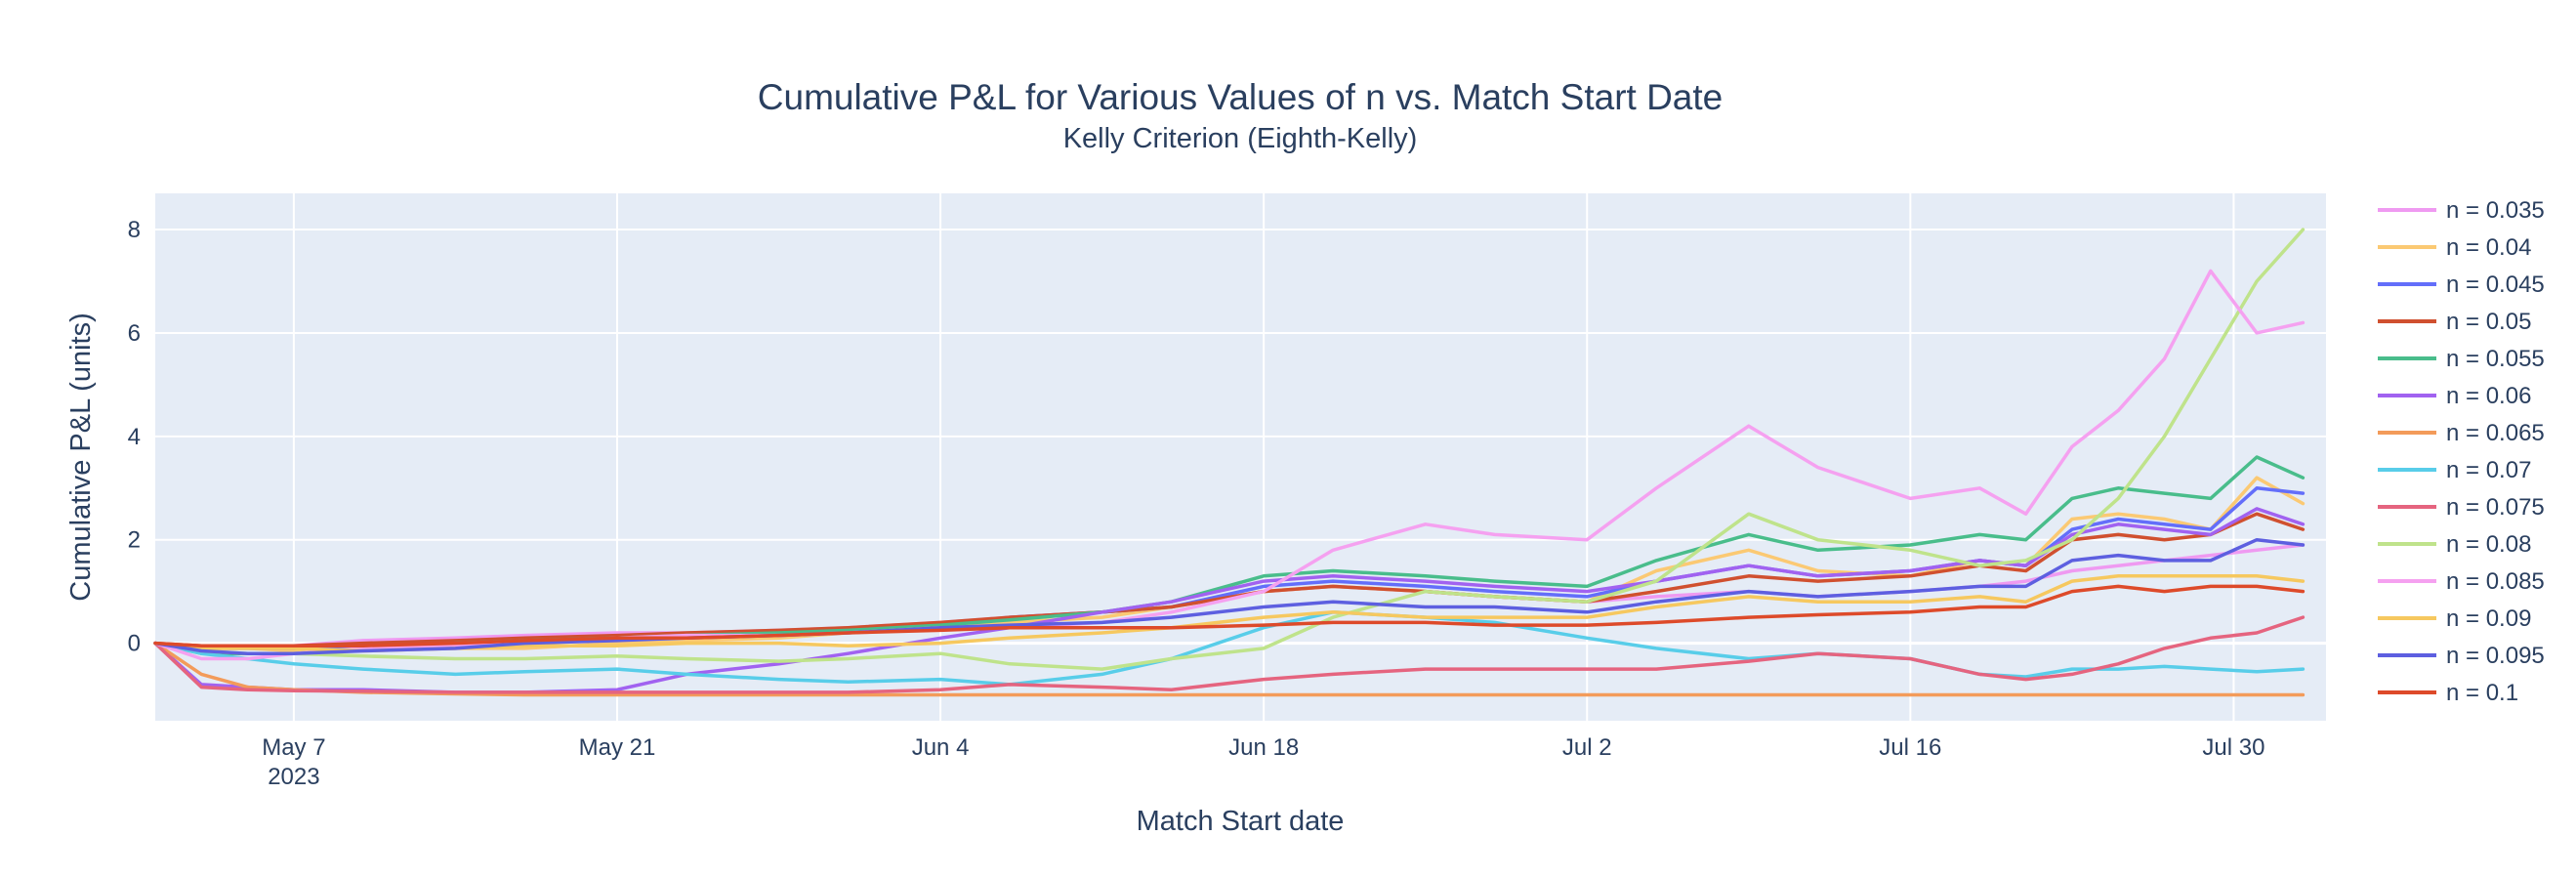 The width and height of the screenshot is (2576, 877). Describe the element at coordinates (2495, 210) in the screenshot. I see `legend-label: n = 0.035` at that location.